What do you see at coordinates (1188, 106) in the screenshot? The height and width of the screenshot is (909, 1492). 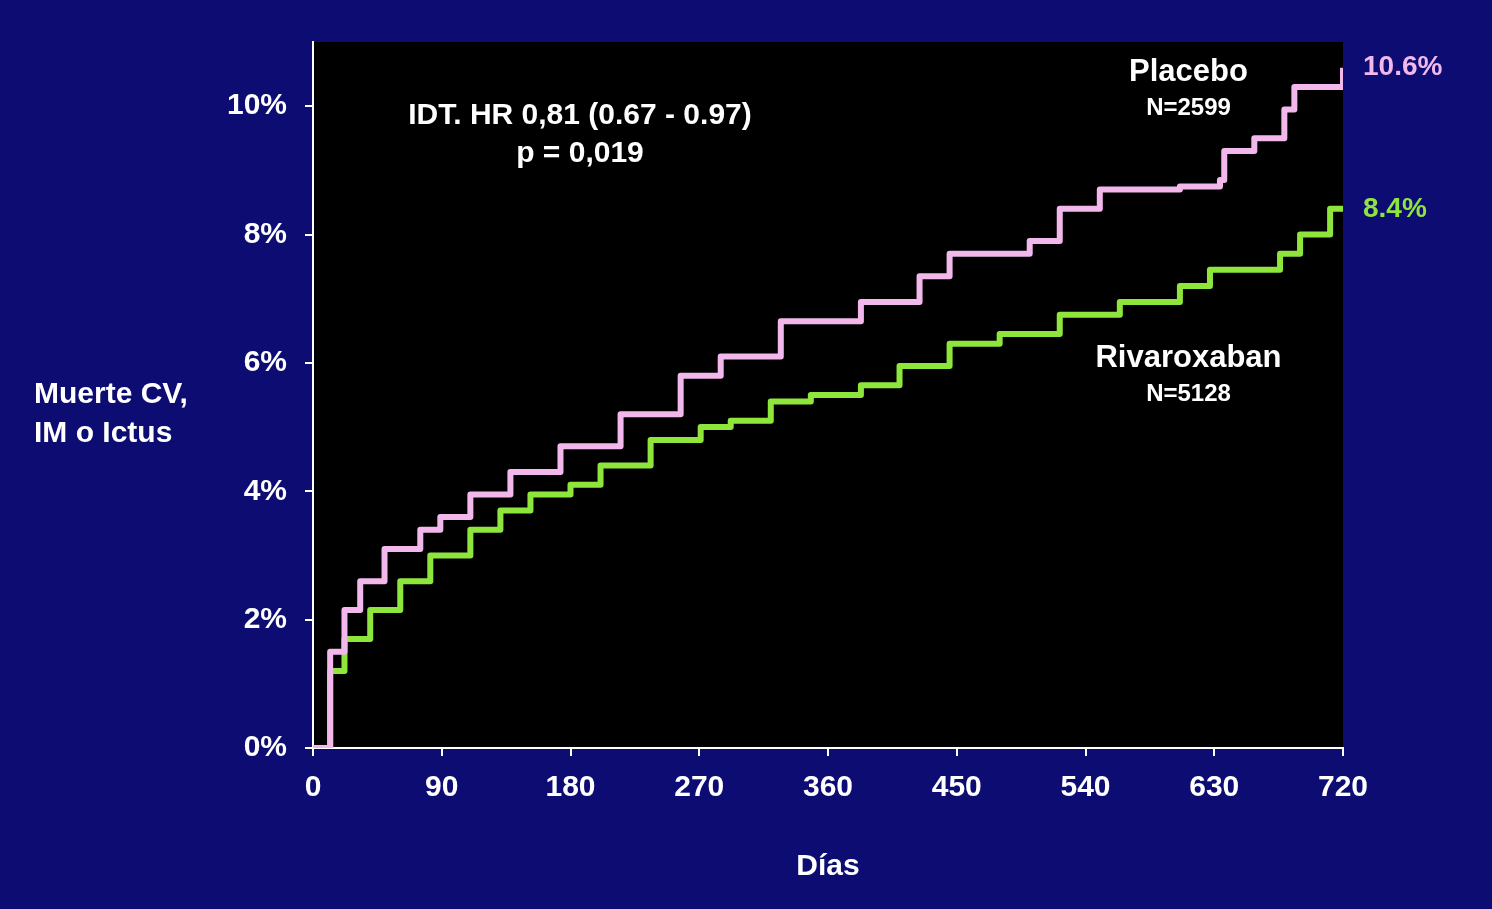 I see `annotation: N=2599` at bounding box center [1188, 106].